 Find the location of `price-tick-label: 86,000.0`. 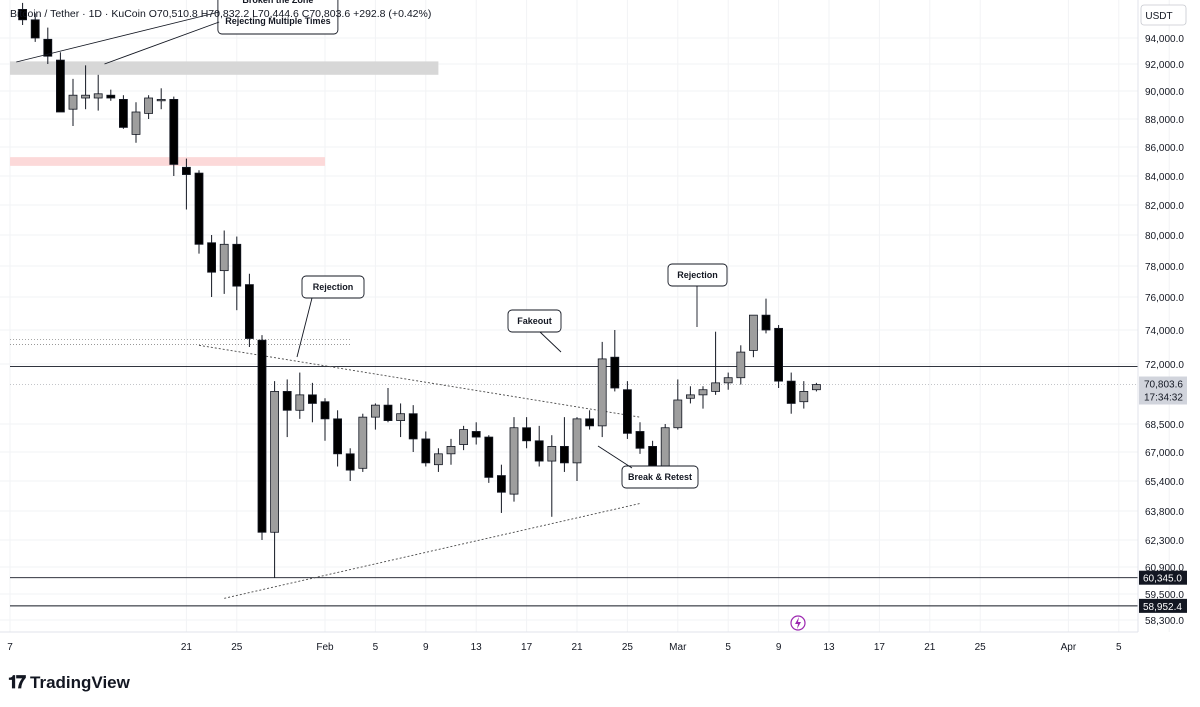

price-tick-label: 86,000.0 is located at coordinates (1164, 148).